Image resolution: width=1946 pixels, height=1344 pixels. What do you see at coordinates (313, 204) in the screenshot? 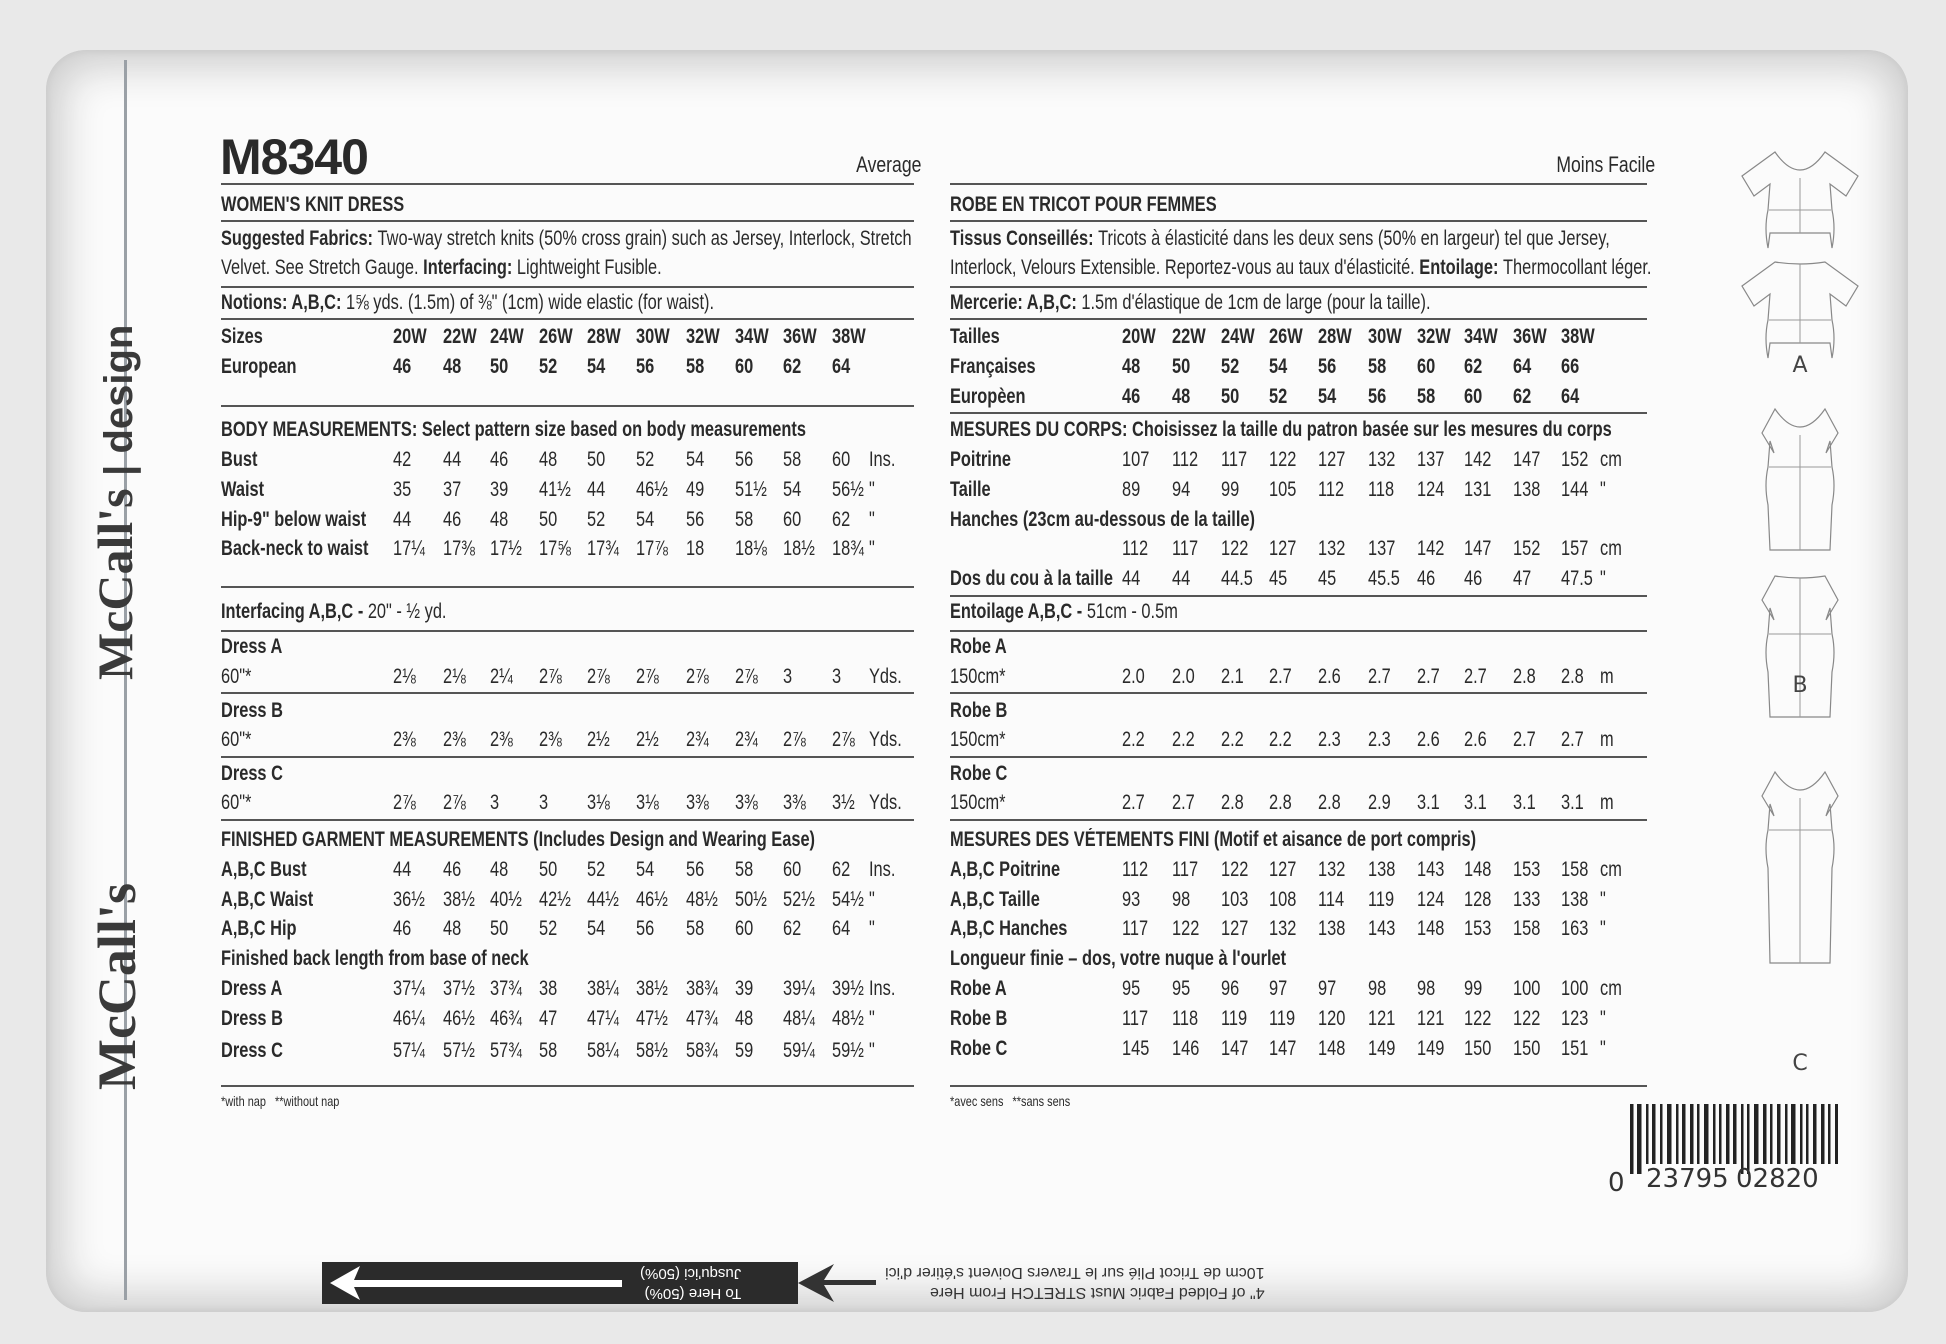
I see `text-segment: WOMEN'S KNIT DRESS` at bounding box center [313, 204].